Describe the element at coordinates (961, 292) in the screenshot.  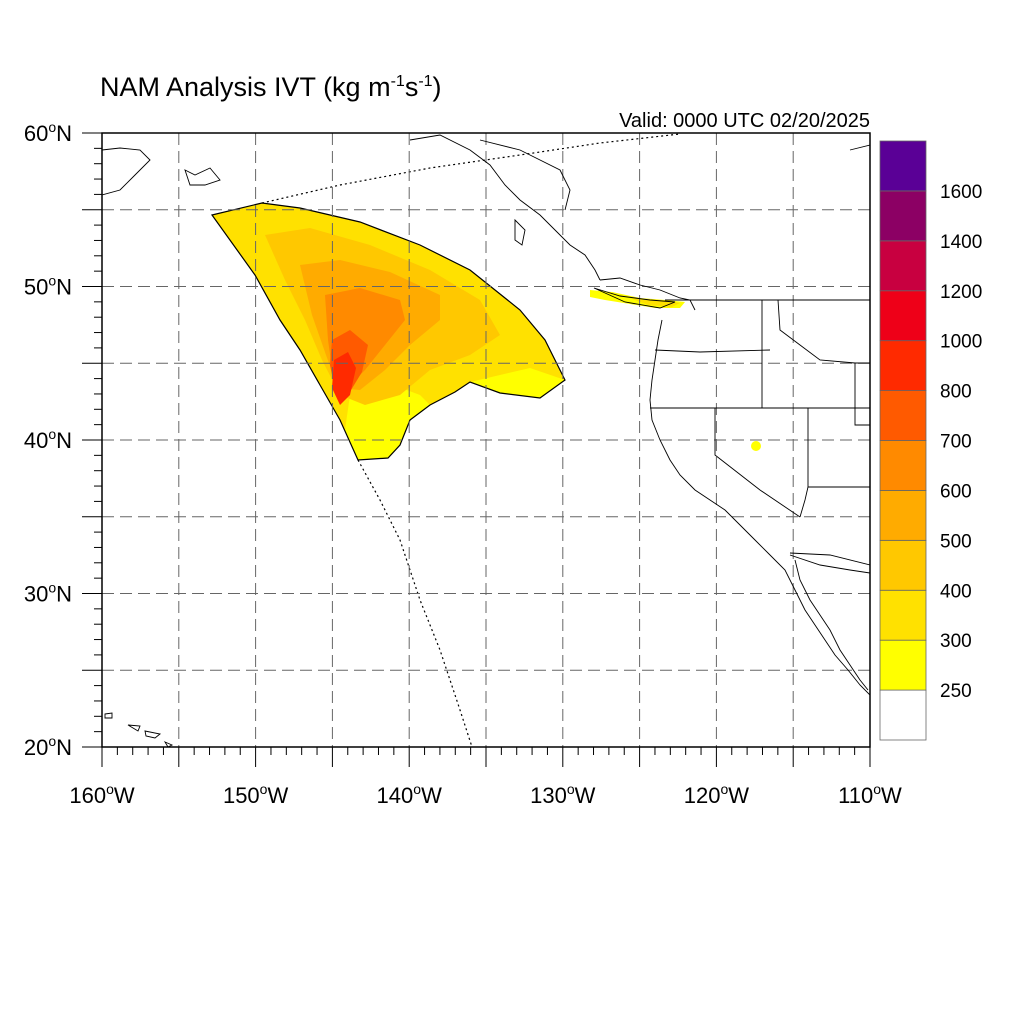
I see `colorbar-label: 1200` at that location.